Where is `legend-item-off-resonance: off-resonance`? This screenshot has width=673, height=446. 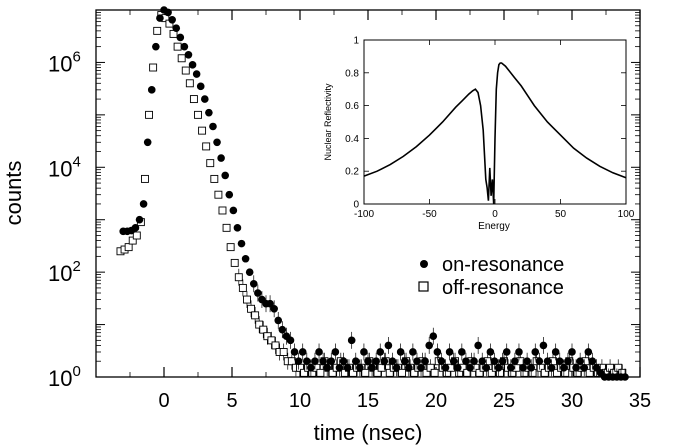
legend-item-off-resonance: off-resonance is located at coordinates (491, 288).